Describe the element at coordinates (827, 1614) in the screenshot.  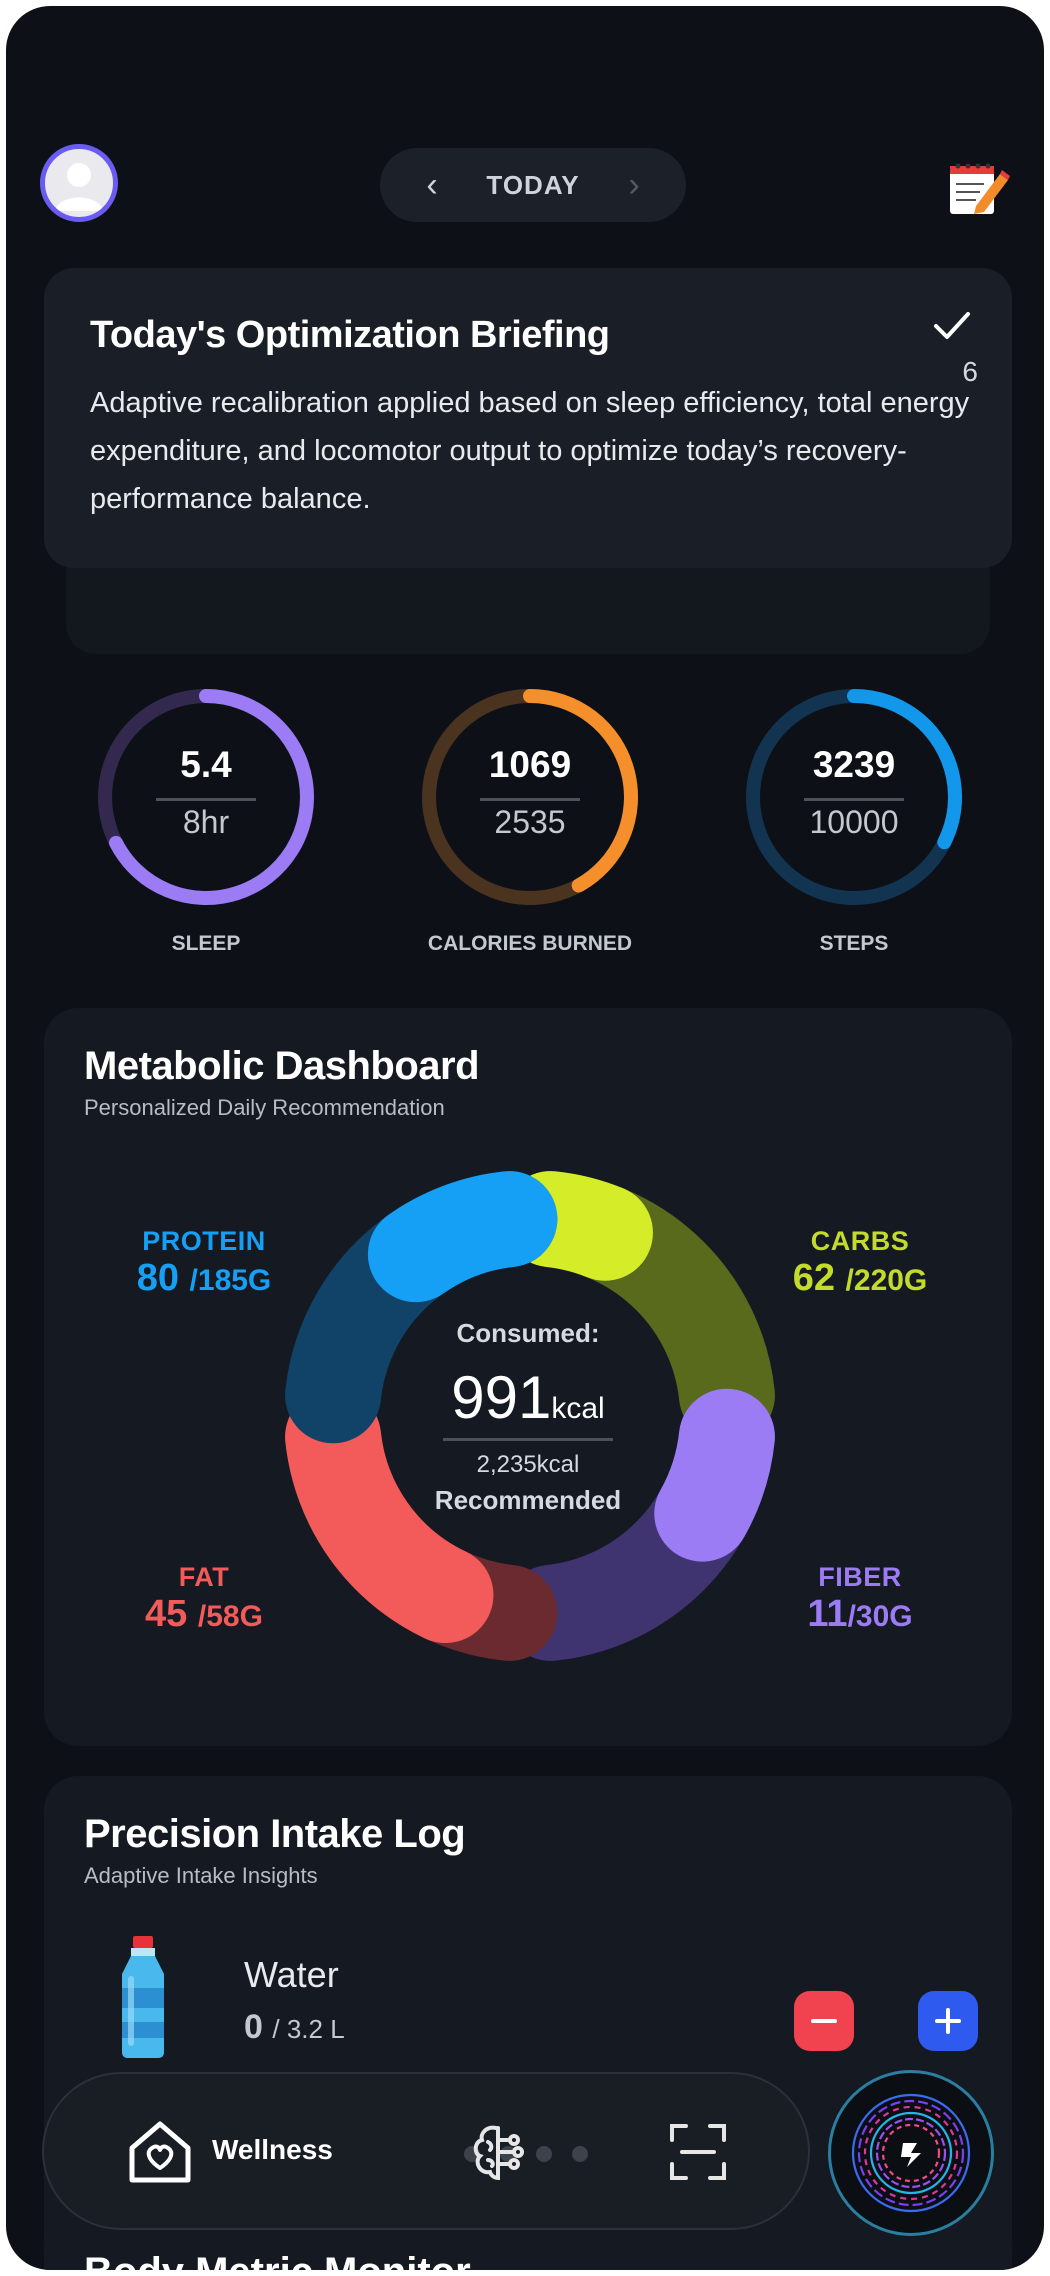
I see `fiber-value: 11` at that location.